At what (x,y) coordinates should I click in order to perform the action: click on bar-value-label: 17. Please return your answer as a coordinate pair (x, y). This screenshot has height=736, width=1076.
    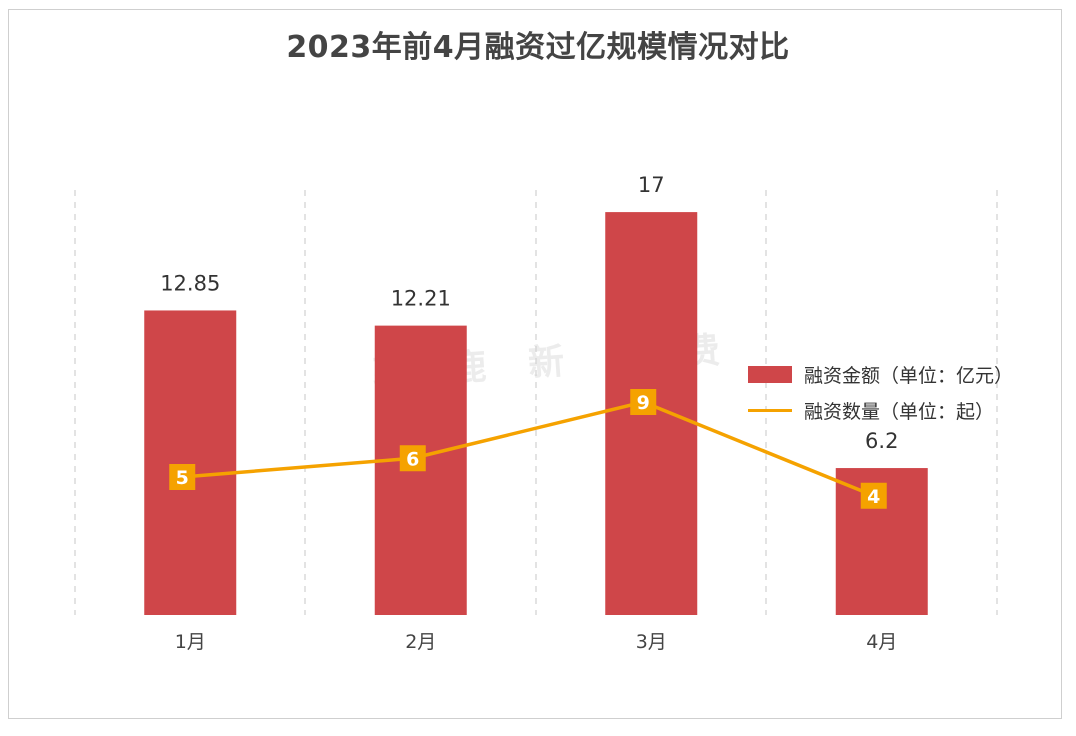
    Looking at the image, I should click on (651, 185).